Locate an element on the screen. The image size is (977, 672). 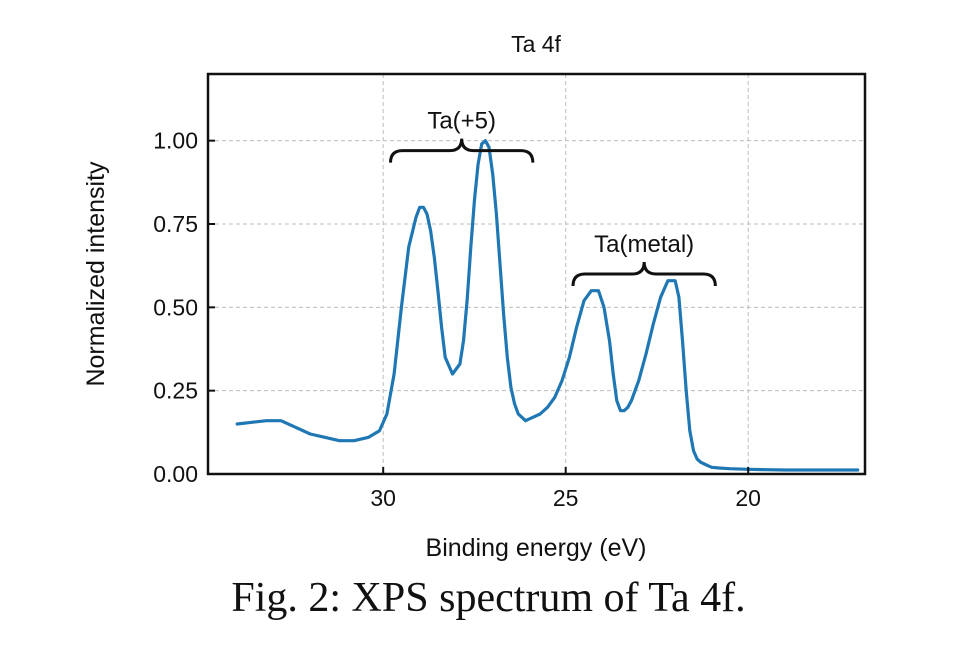
y-tick-label: 0.00 is located at coordinates (175, 474).